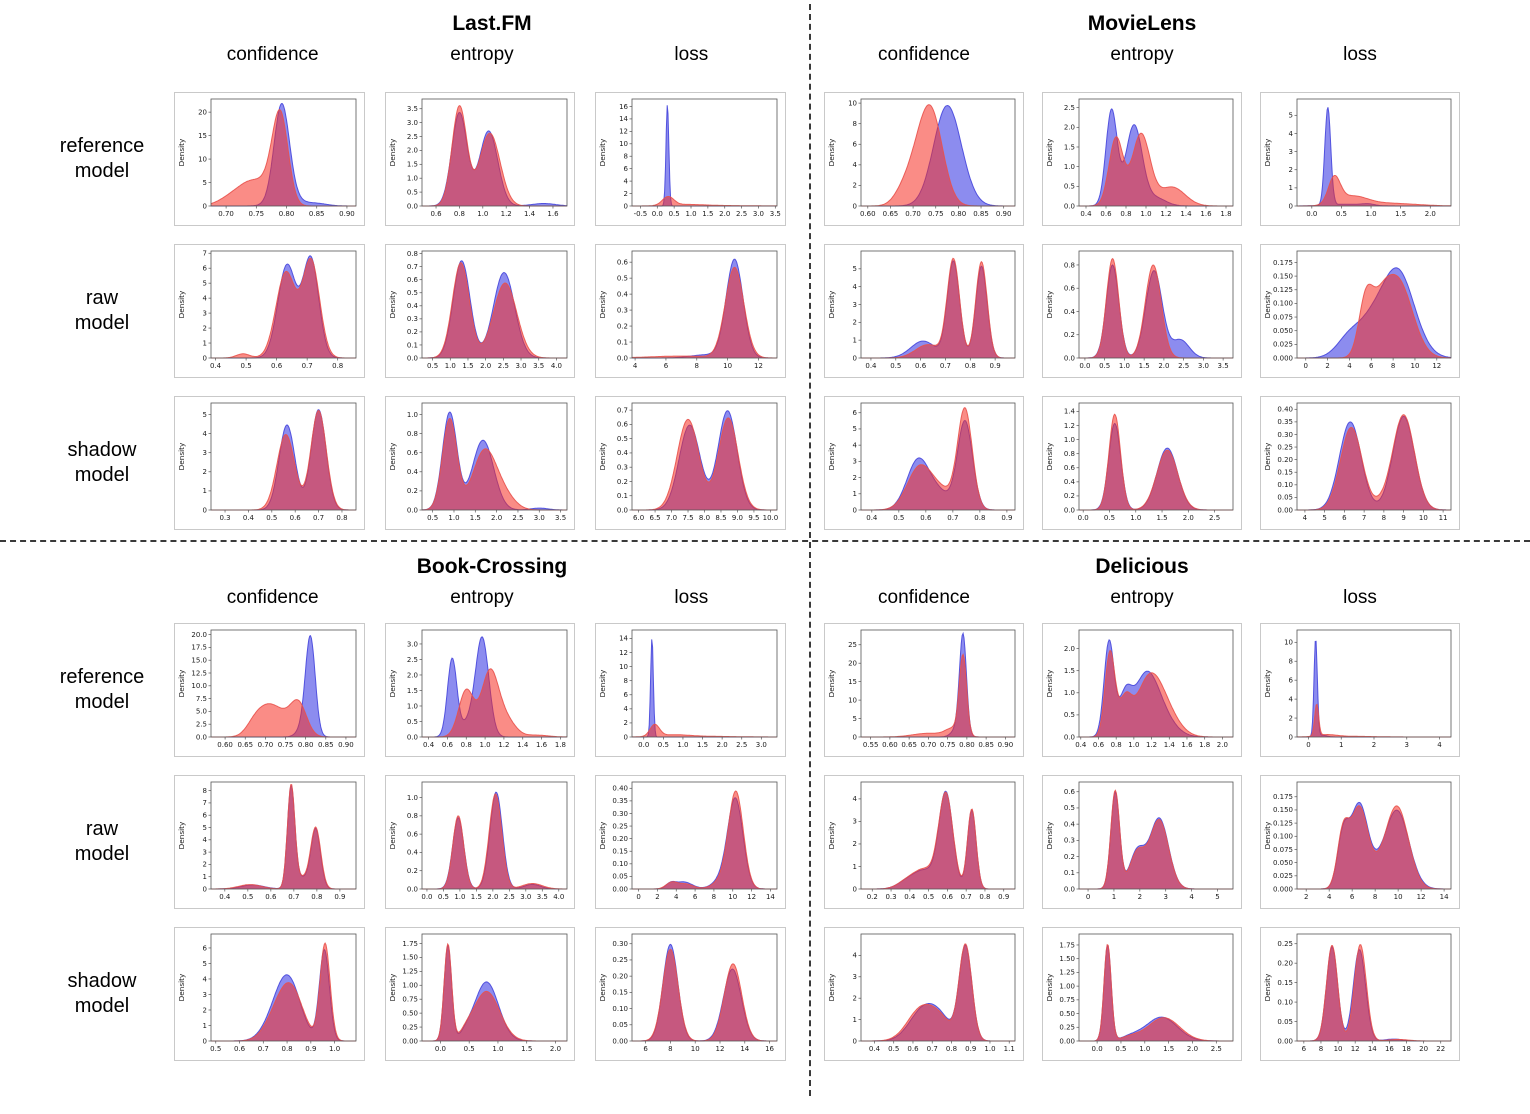 The image size is (1530, 1114). What do you see at coordinates (201, 712) in the screenshot?
I see `y-tick-label: 5.0` at bounding box center [201, 712].